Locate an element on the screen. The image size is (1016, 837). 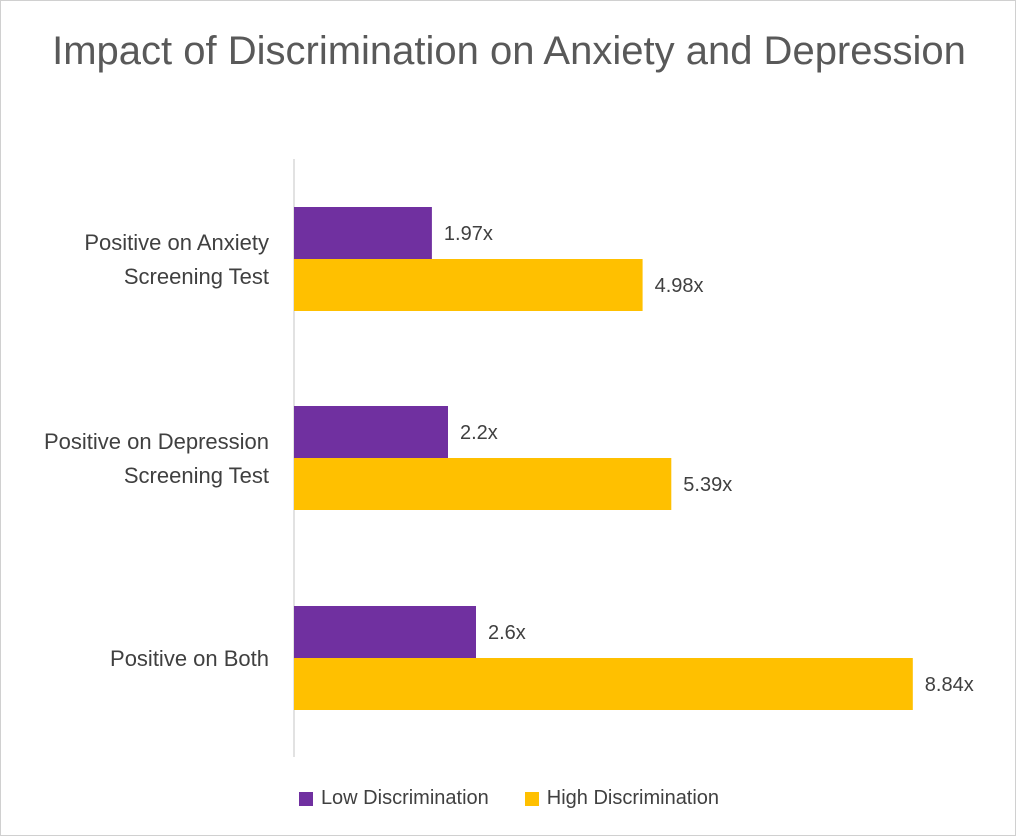
legend-item-high: High Discrimination is located at coordinates (622, 798).